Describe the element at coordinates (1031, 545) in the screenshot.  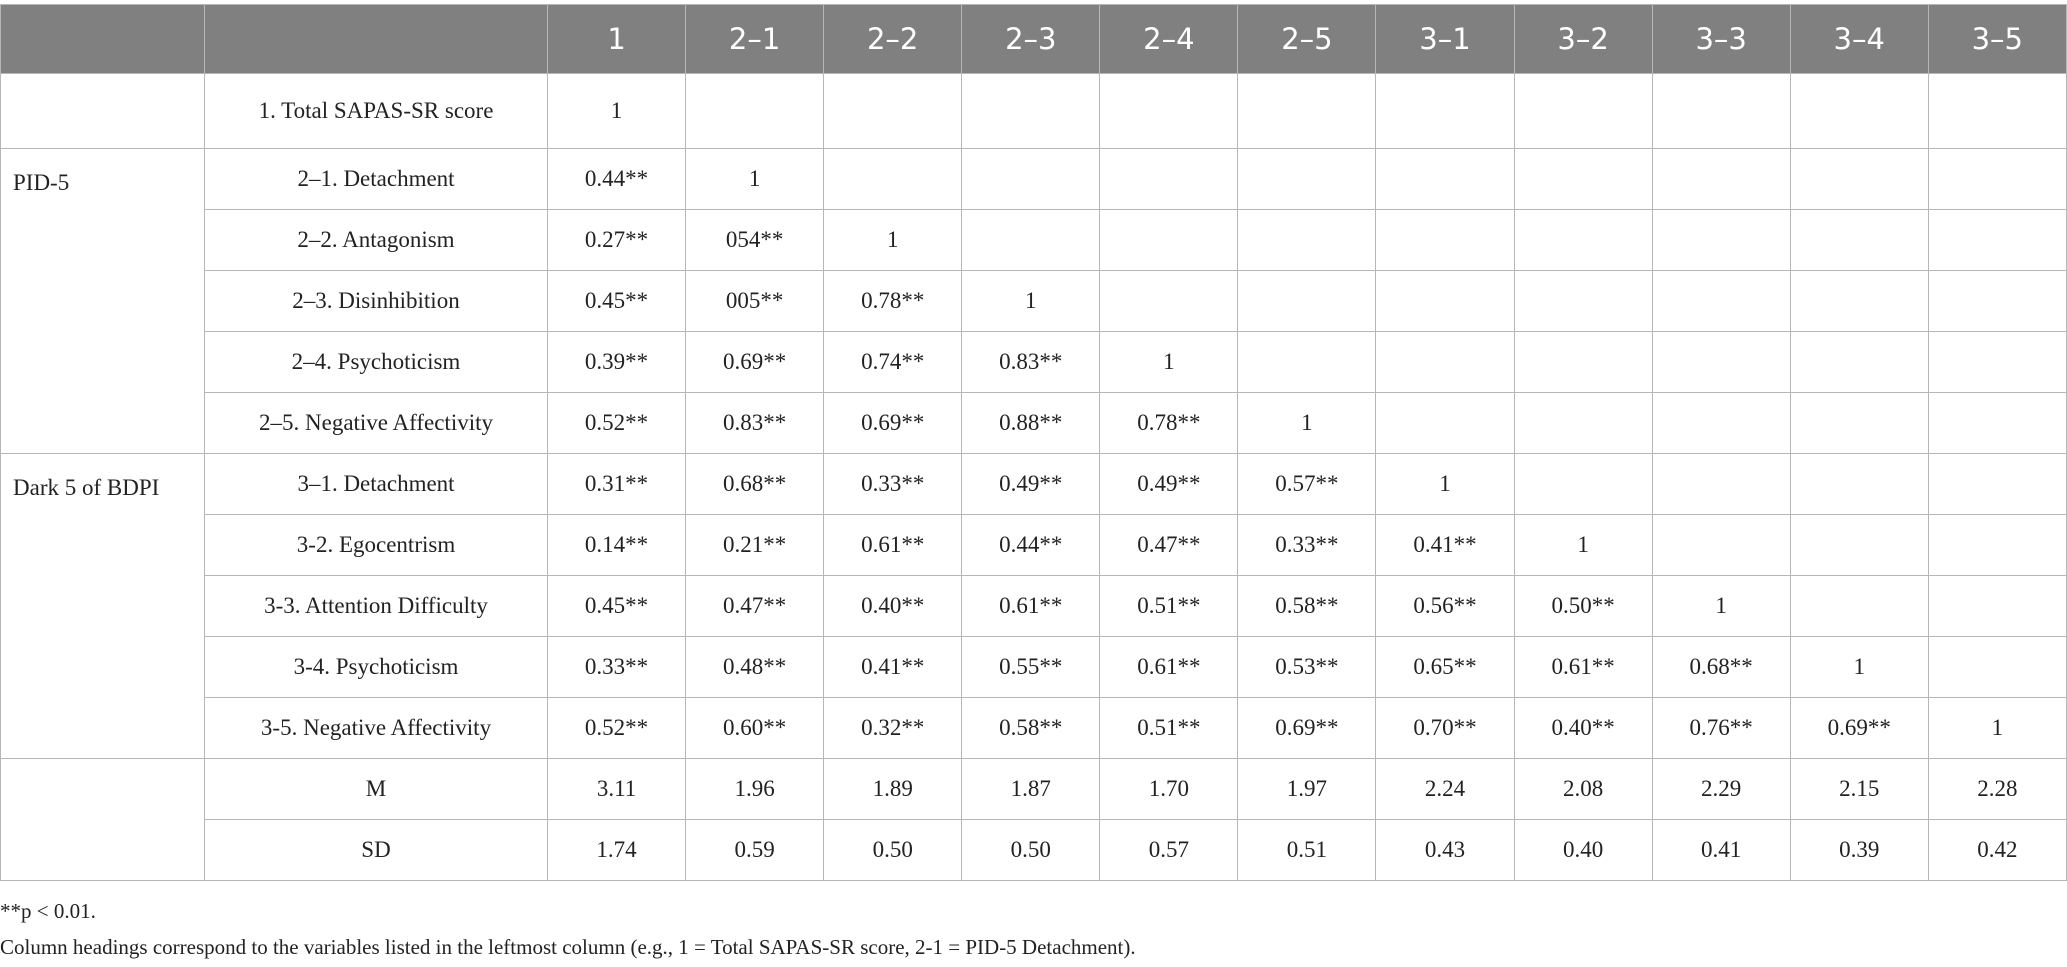
I see `value-cell: 0.44**` at that location.